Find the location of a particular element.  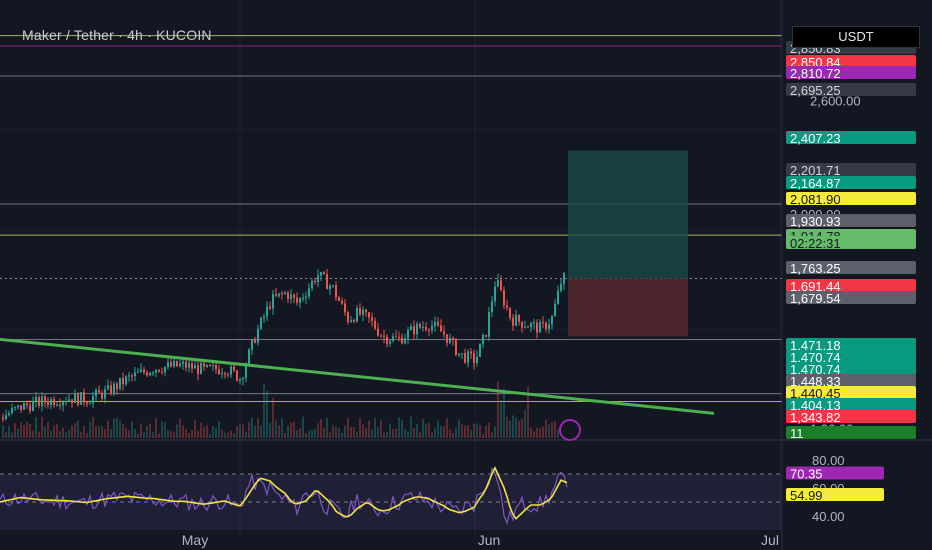

price-label: 1,763.25 is located at coordinates (815, 268).